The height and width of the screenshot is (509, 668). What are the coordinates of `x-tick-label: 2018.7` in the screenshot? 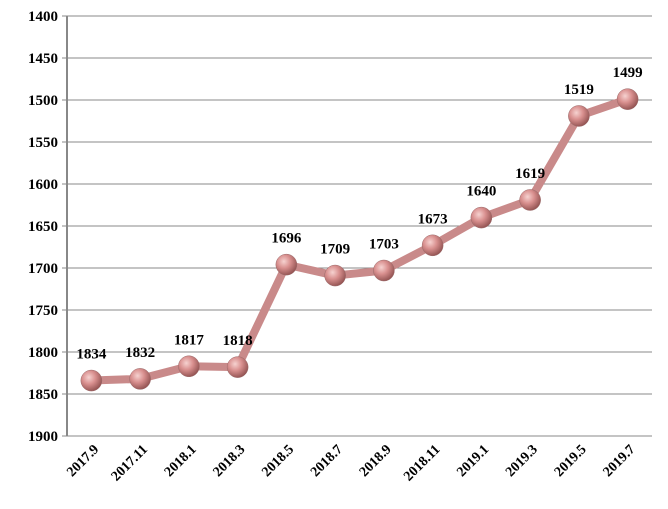 It's located at (327, 461).